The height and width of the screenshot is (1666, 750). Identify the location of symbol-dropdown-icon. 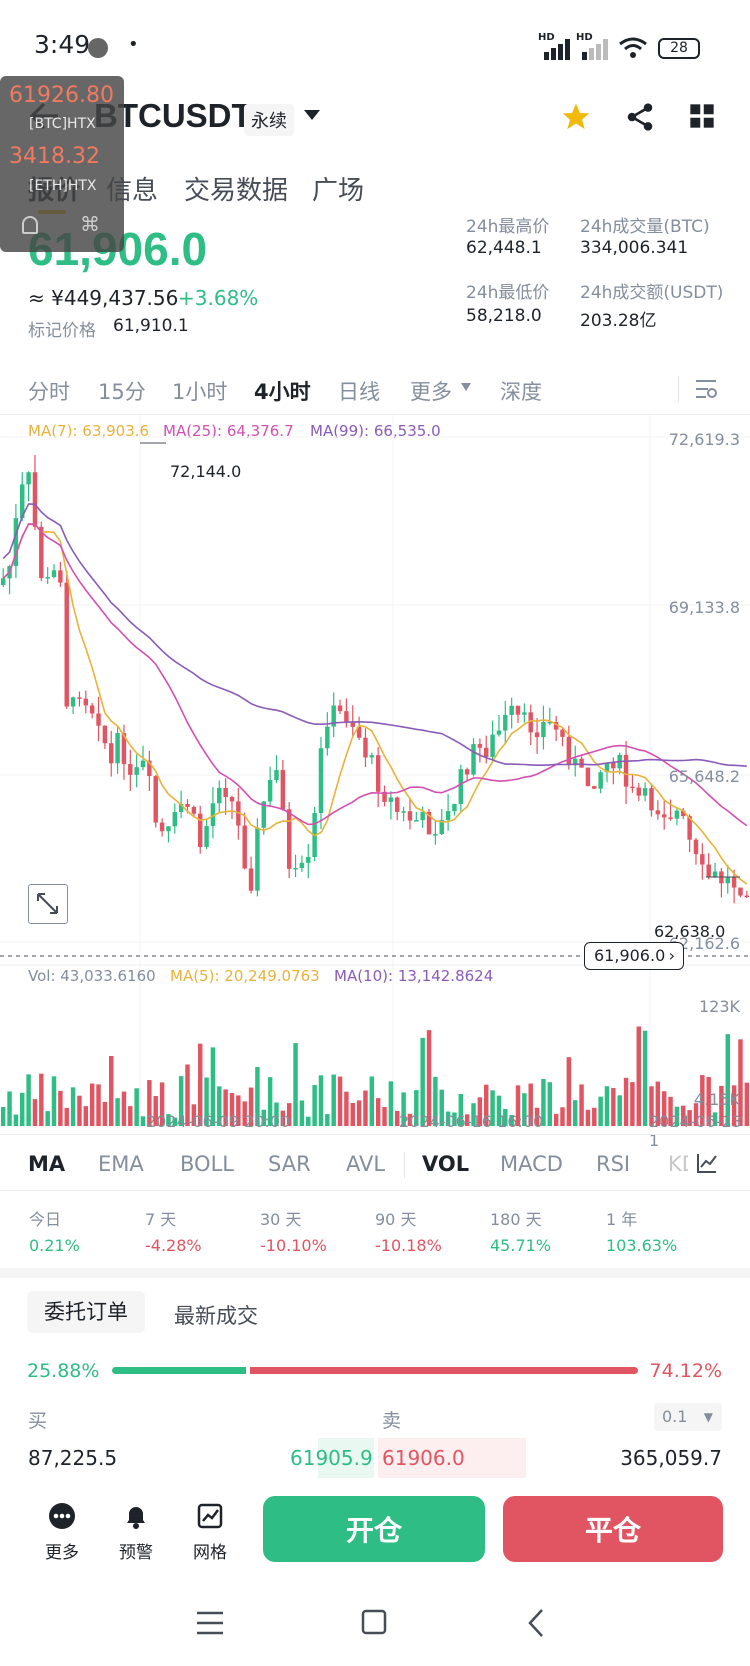
(312, 115).